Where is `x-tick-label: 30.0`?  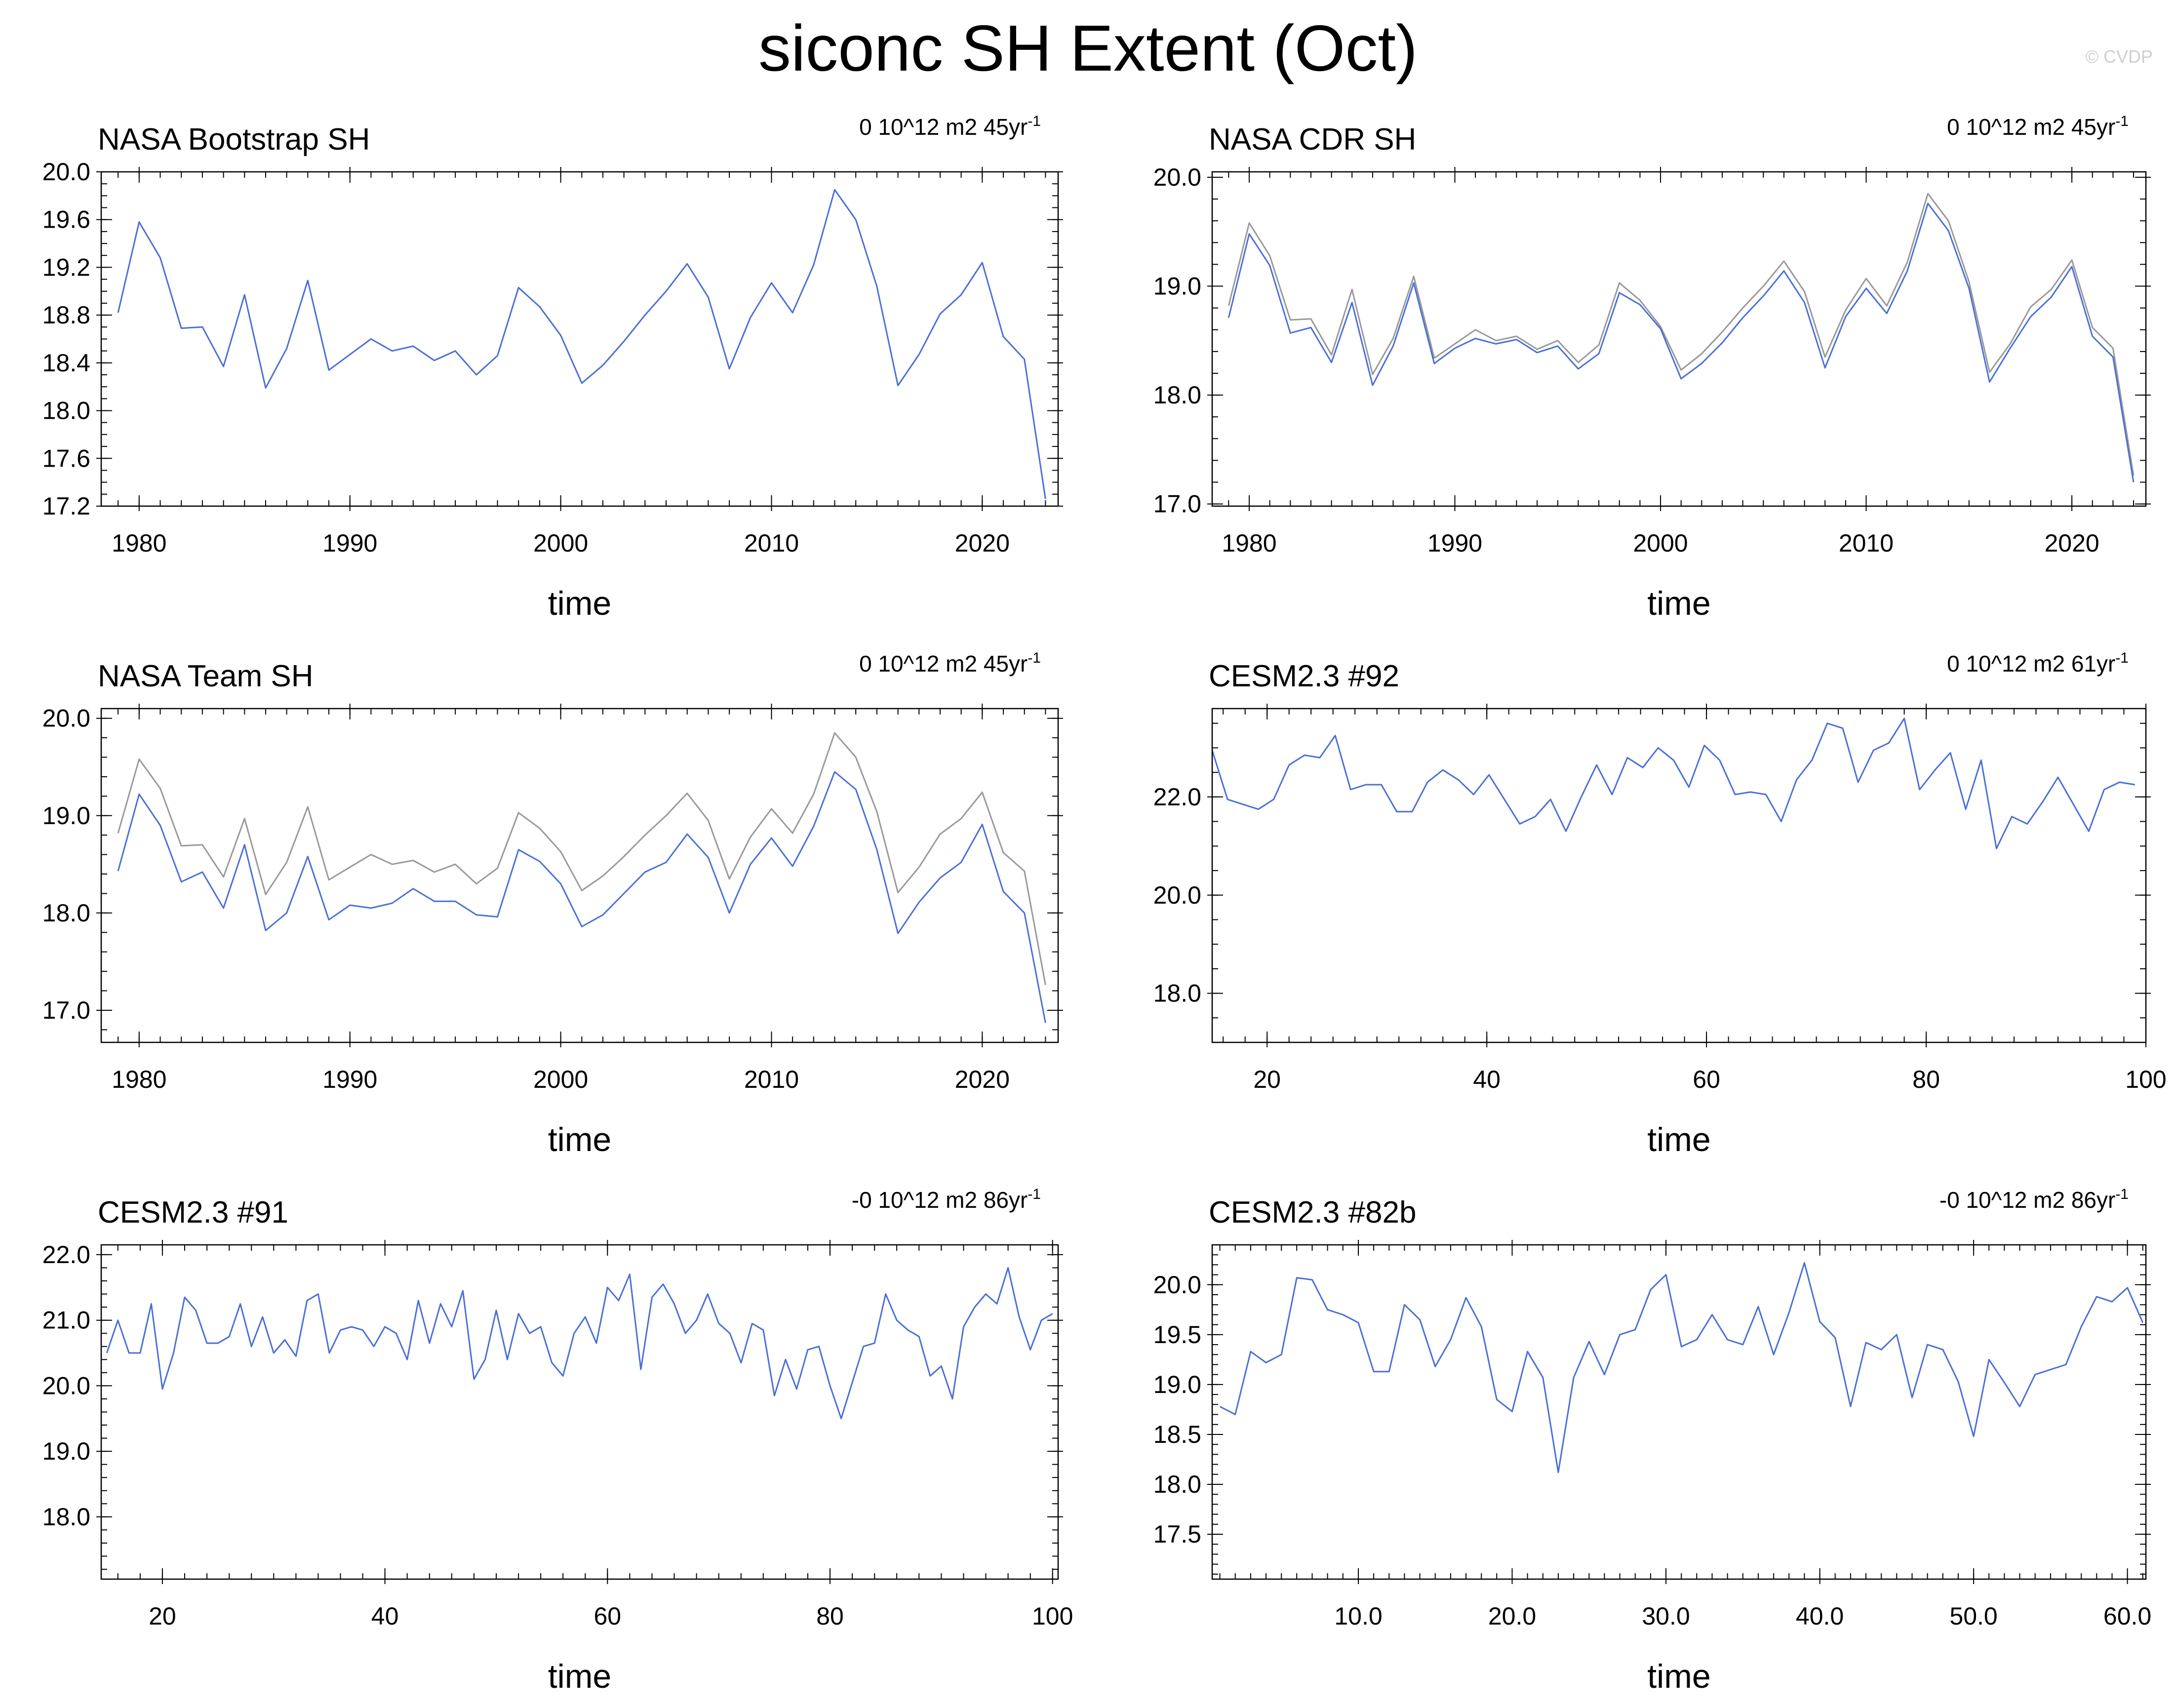
x-tick-label: 30.0 is located at coordinates (1666, 1616).